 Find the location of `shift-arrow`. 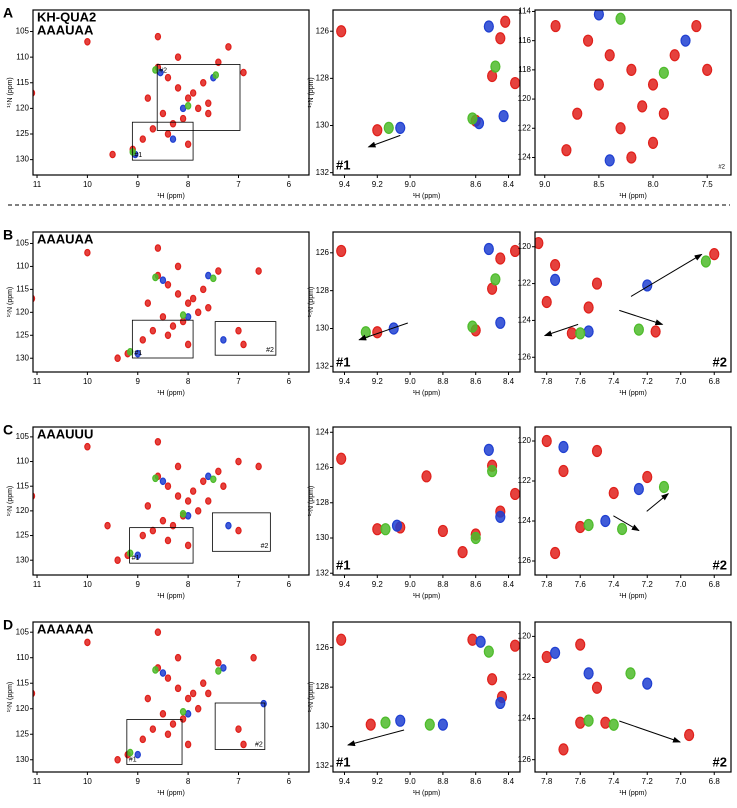

shift-arrow is located at coordinates (641, 317).